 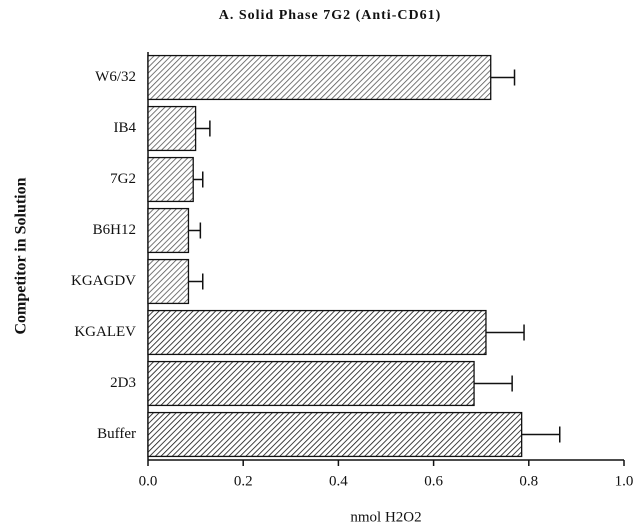 What do you see at coordinates (528, 481) in the screenshot?
I see `x-tick-label: 0.8` at bounding box center [528, 481].